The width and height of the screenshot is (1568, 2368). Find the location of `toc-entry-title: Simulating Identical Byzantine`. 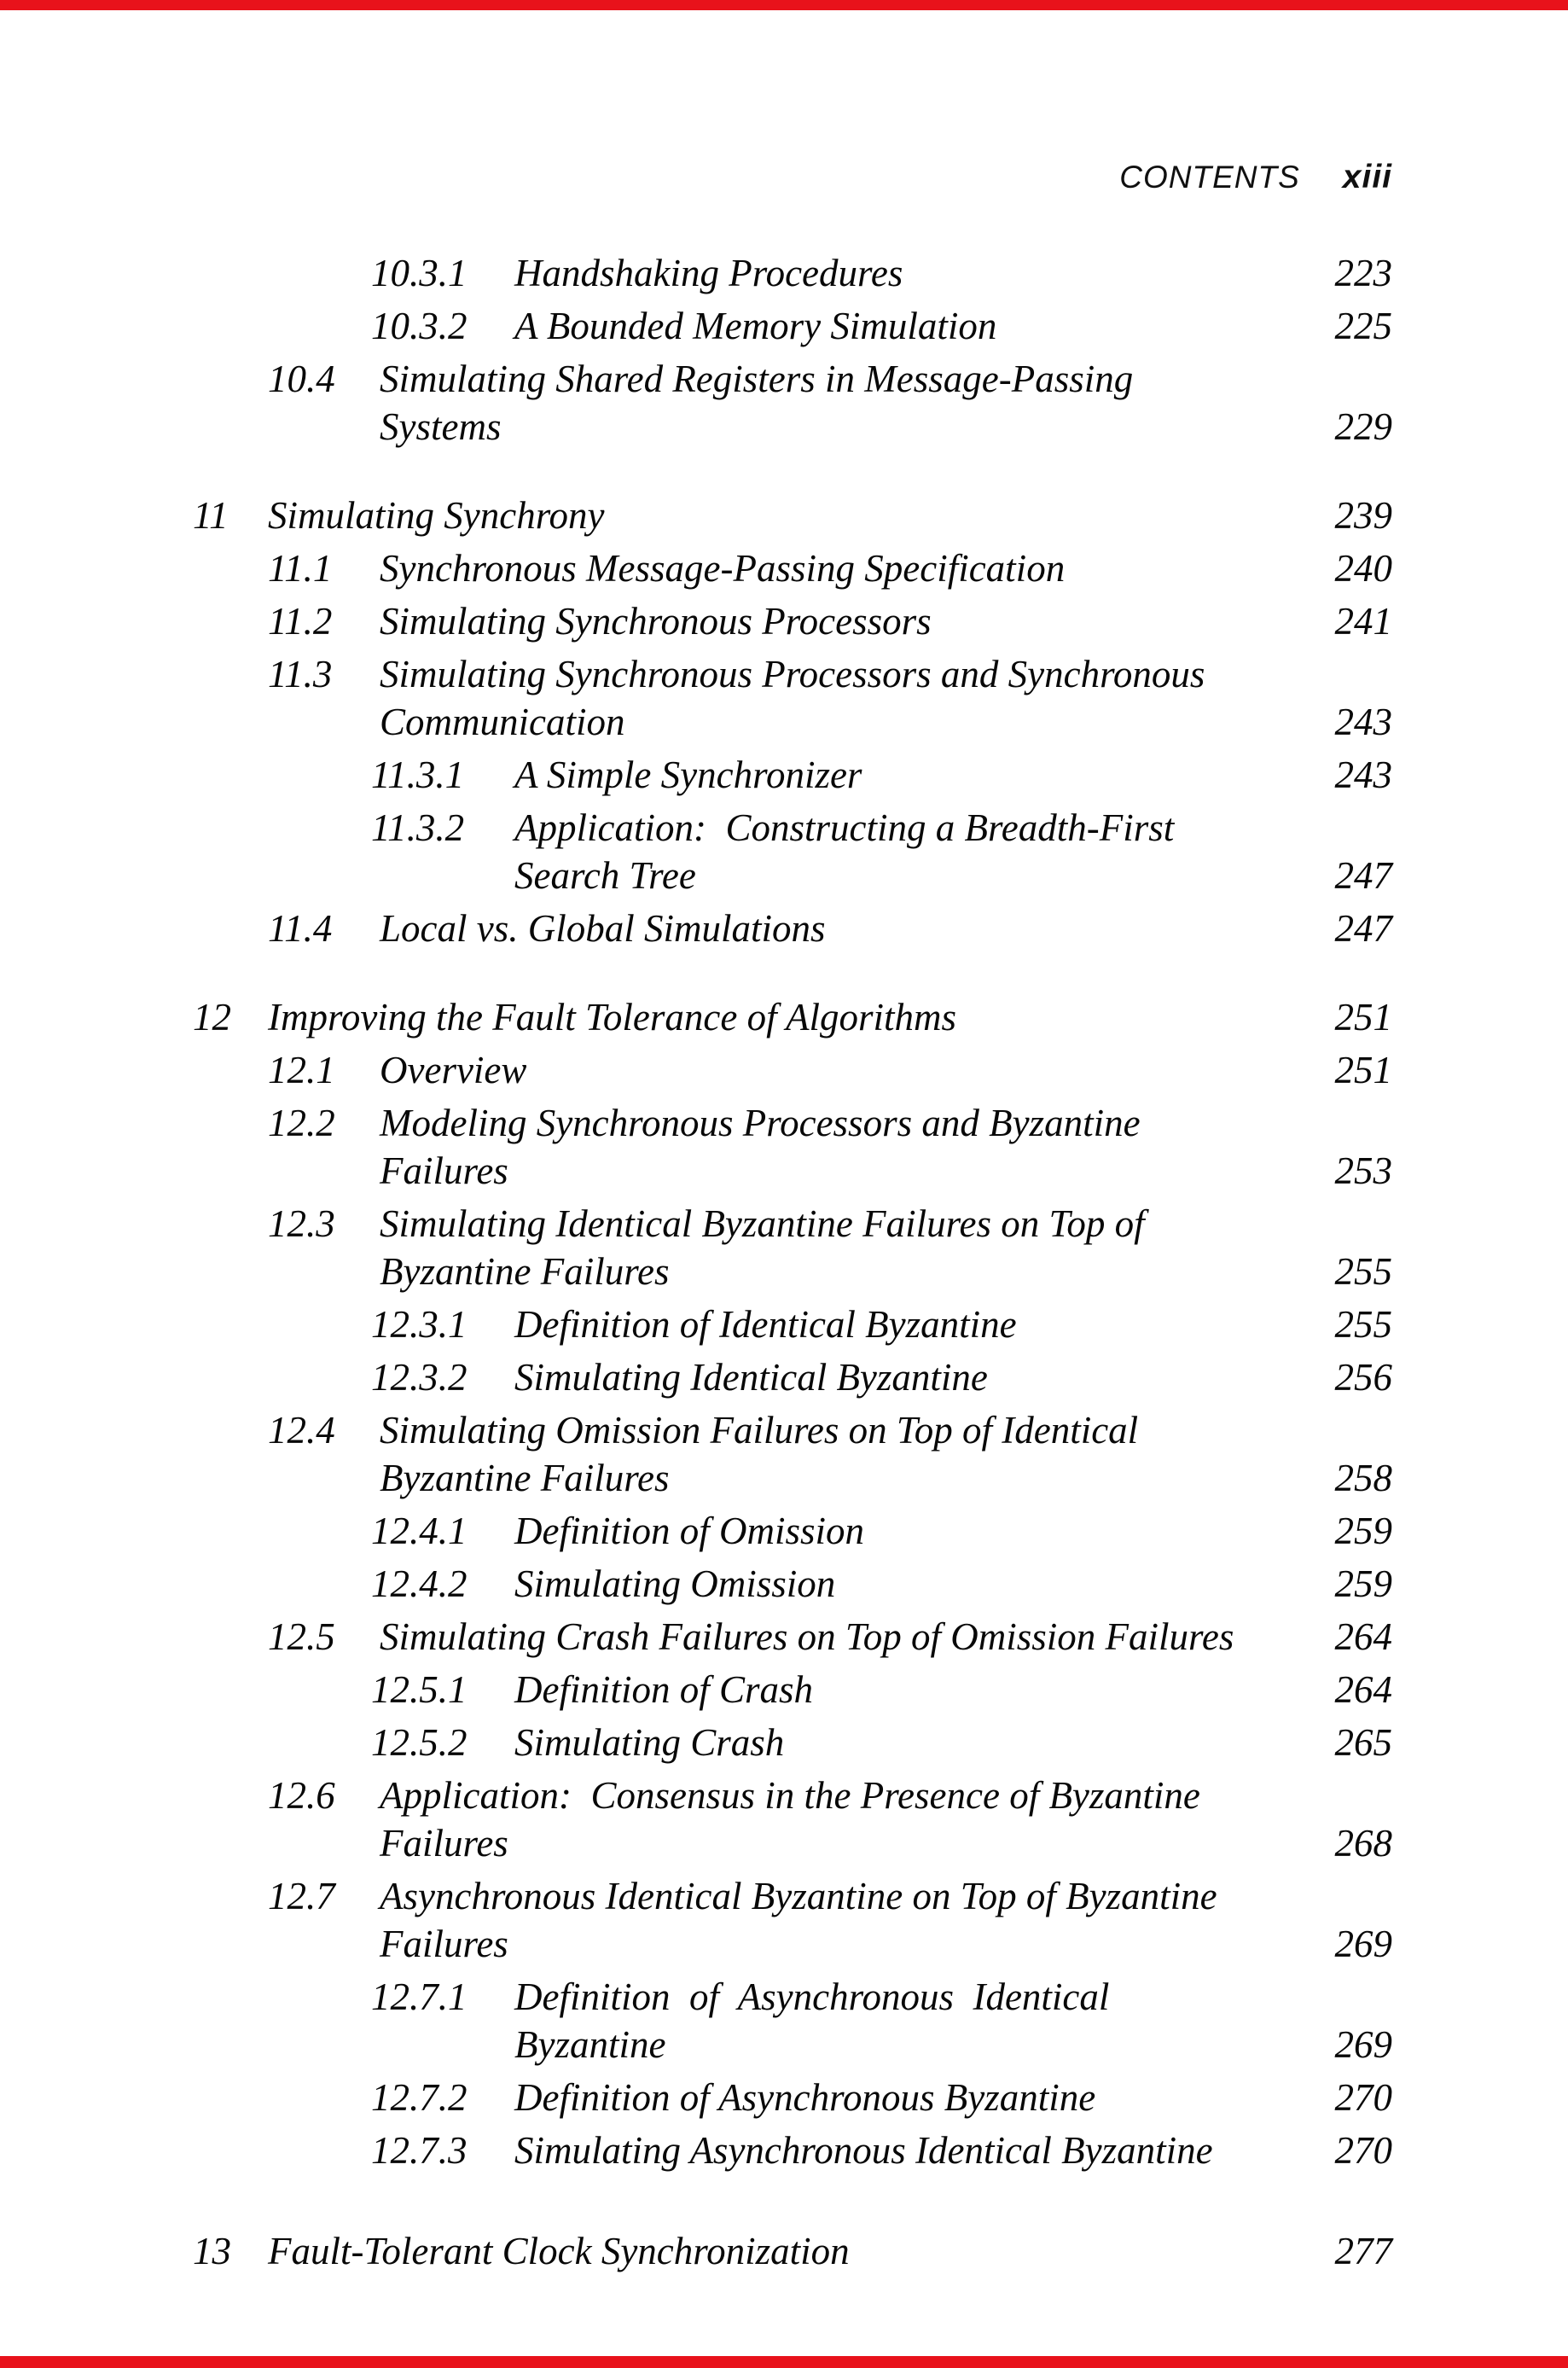

toc-entry-title: Simulating Identical Byzantine is located at coordinates (751, 1377).